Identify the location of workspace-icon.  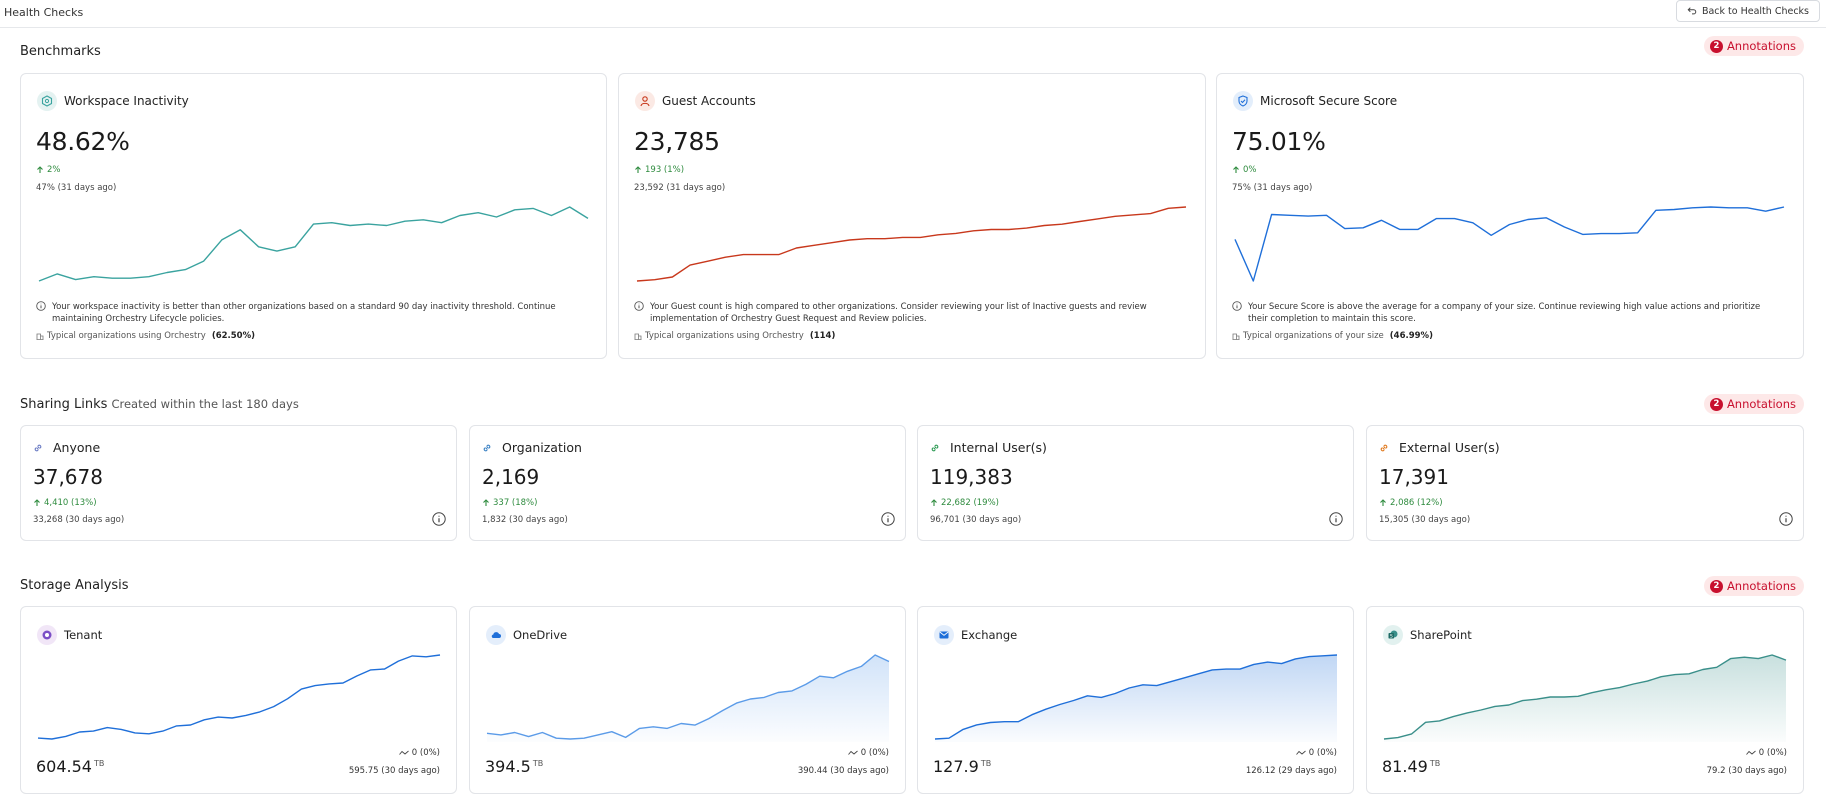
(47, 101).